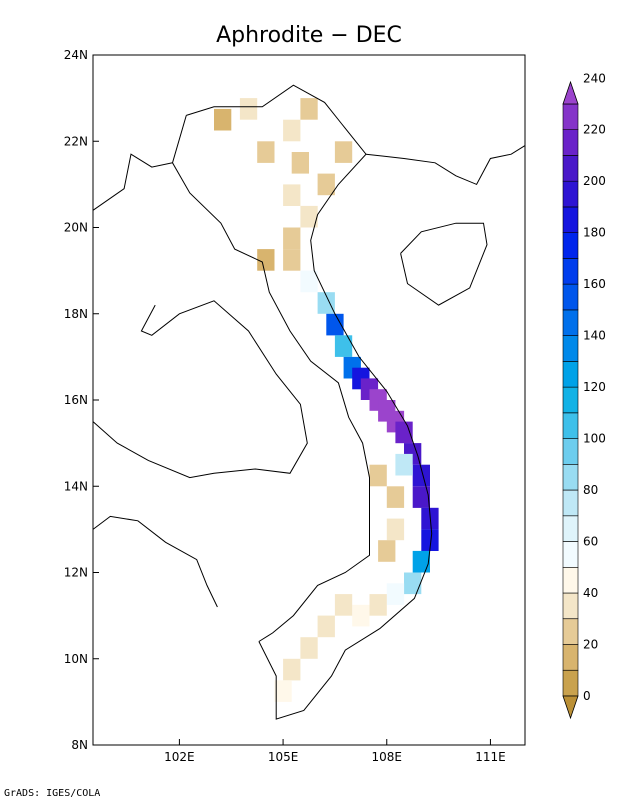 This screenshot has width=618, height=800. I want to click on colorbar-label-12: 240, so click(594, 78).